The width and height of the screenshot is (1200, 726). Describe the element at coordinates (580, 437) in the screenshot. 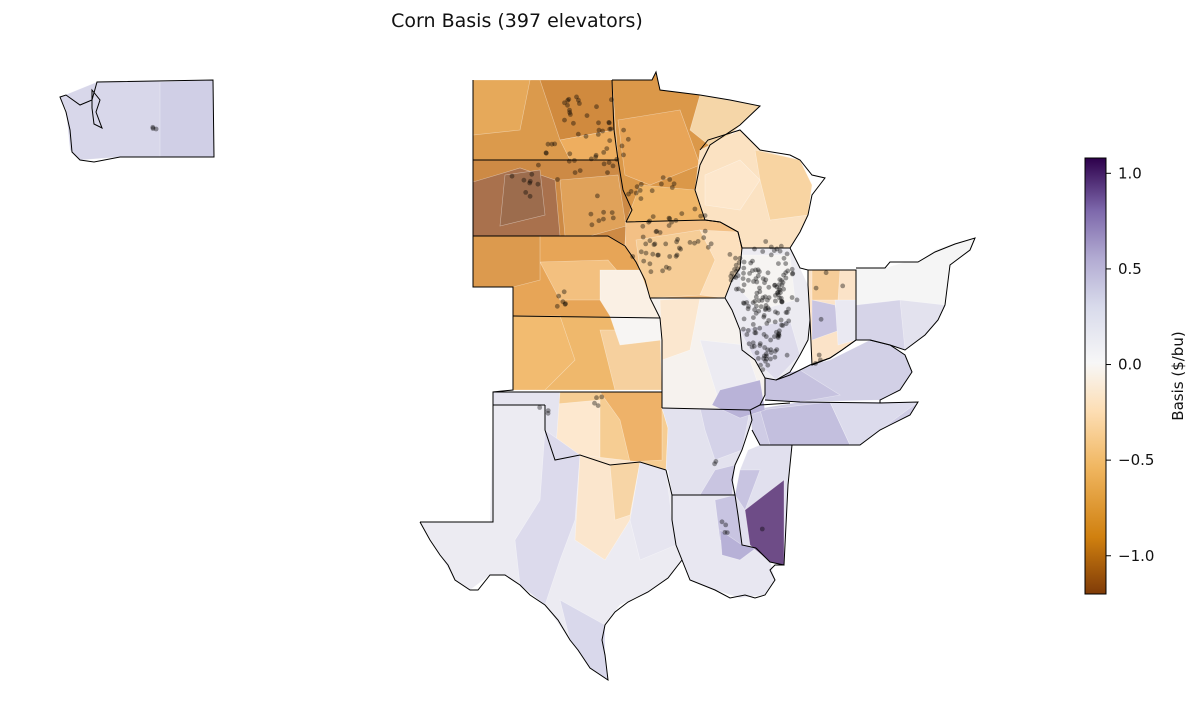

I see `oklahoma-texas-border` at that location.